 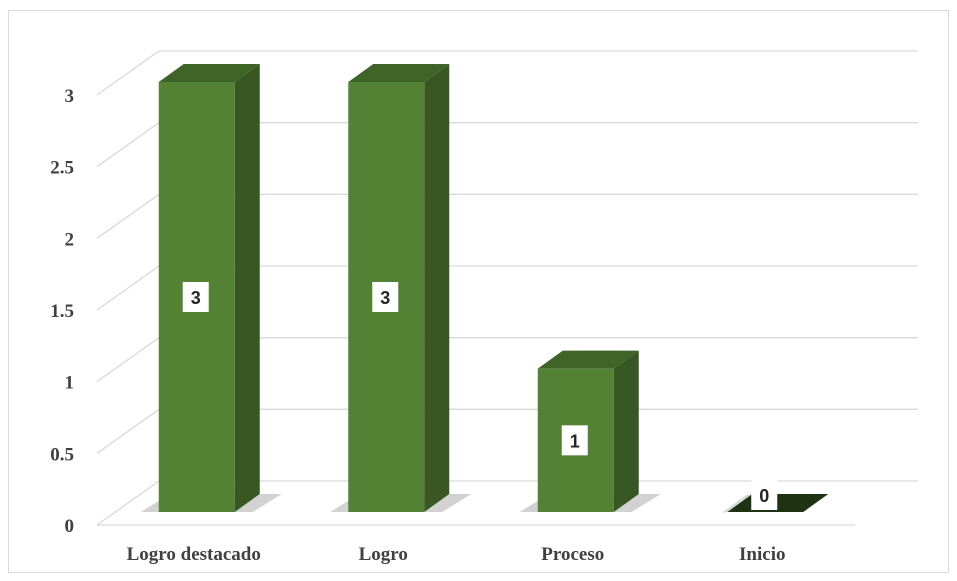 I want to click on y-tick-labels: 0 0.5 1 1.5 2 2.5 3, so click(x=62, y=311).